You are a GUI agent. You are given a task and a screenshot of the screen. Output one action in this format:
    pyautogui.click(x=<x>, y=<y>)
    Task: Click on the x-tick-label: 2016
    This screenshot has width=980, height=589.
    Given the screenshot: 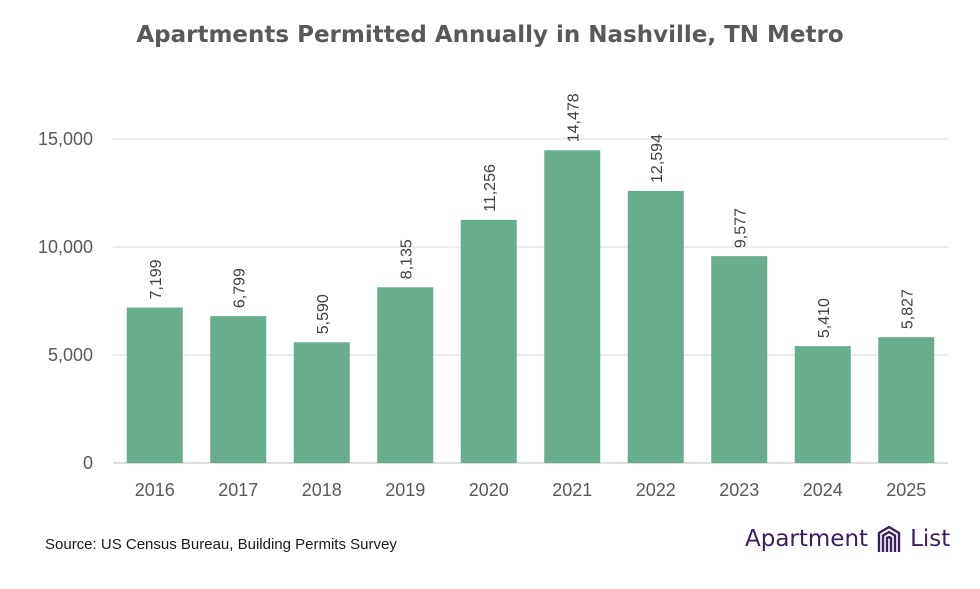 What is the action you would take?
    pyautogui.click(x=155, y=490)
    